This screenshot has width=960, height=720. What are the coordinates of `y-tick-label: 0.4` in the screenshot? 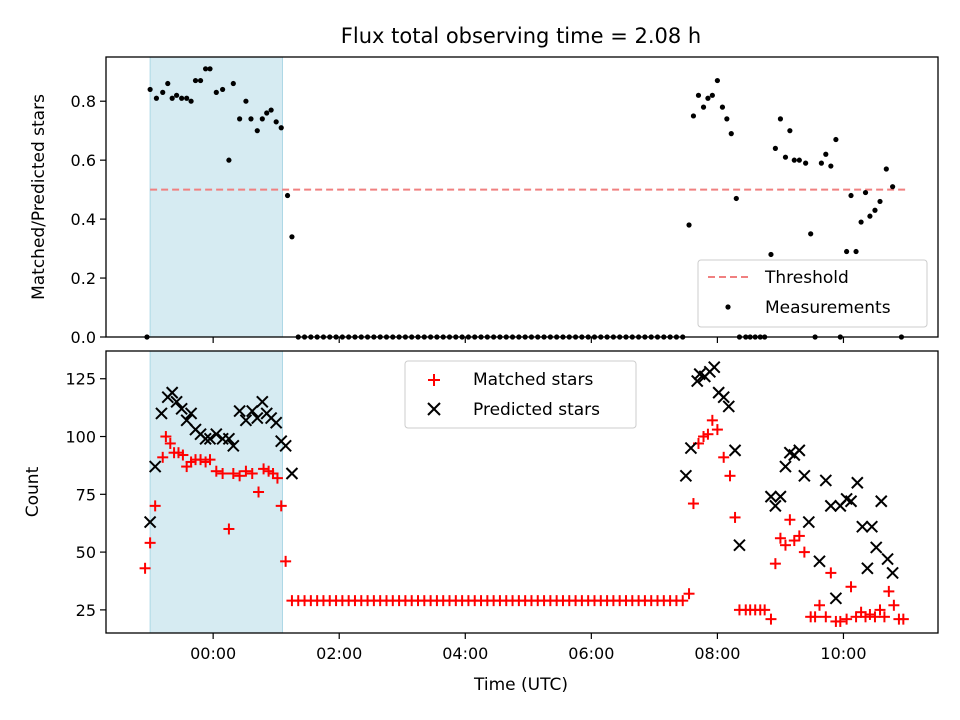 It's located at (83, 219).